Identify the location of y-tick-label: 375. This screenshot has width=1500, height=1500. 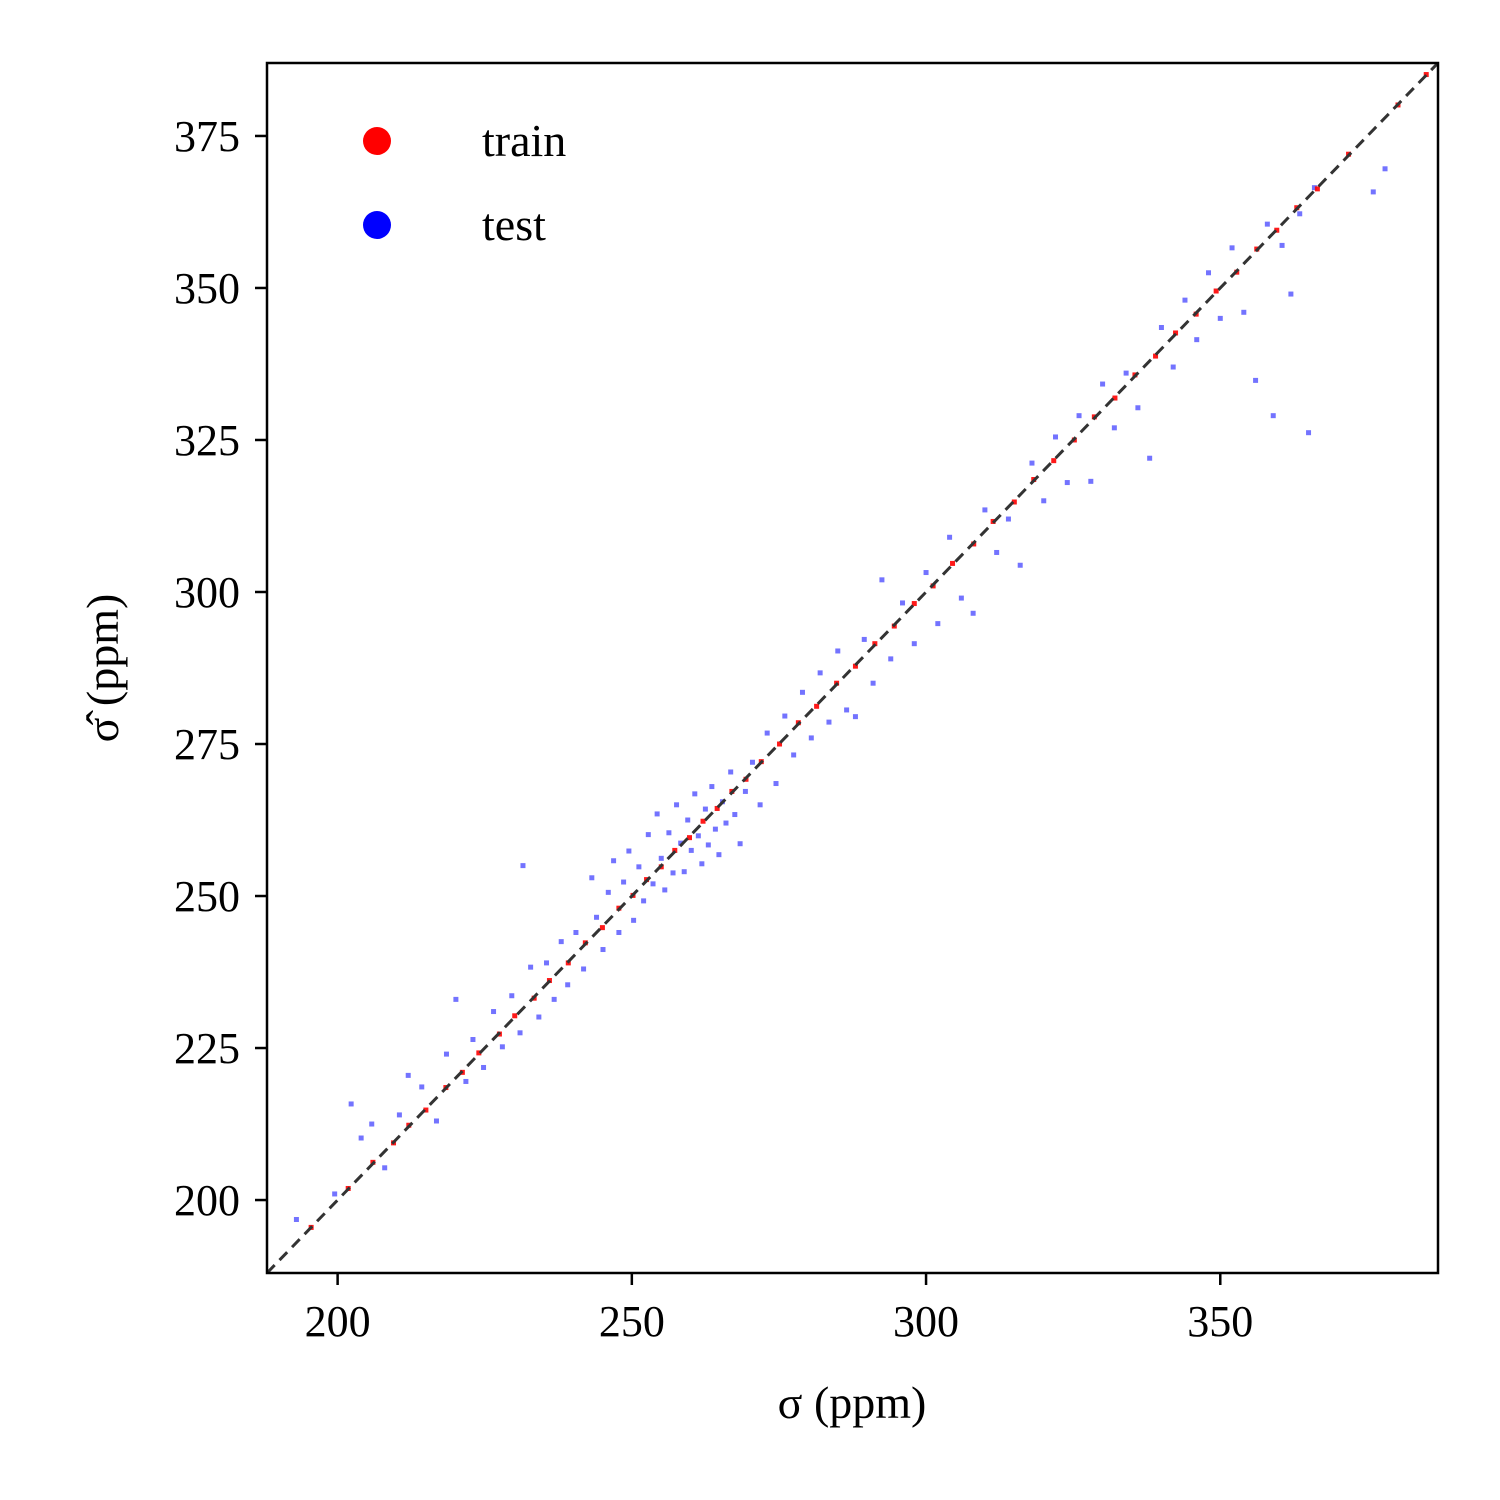
(207, 136).